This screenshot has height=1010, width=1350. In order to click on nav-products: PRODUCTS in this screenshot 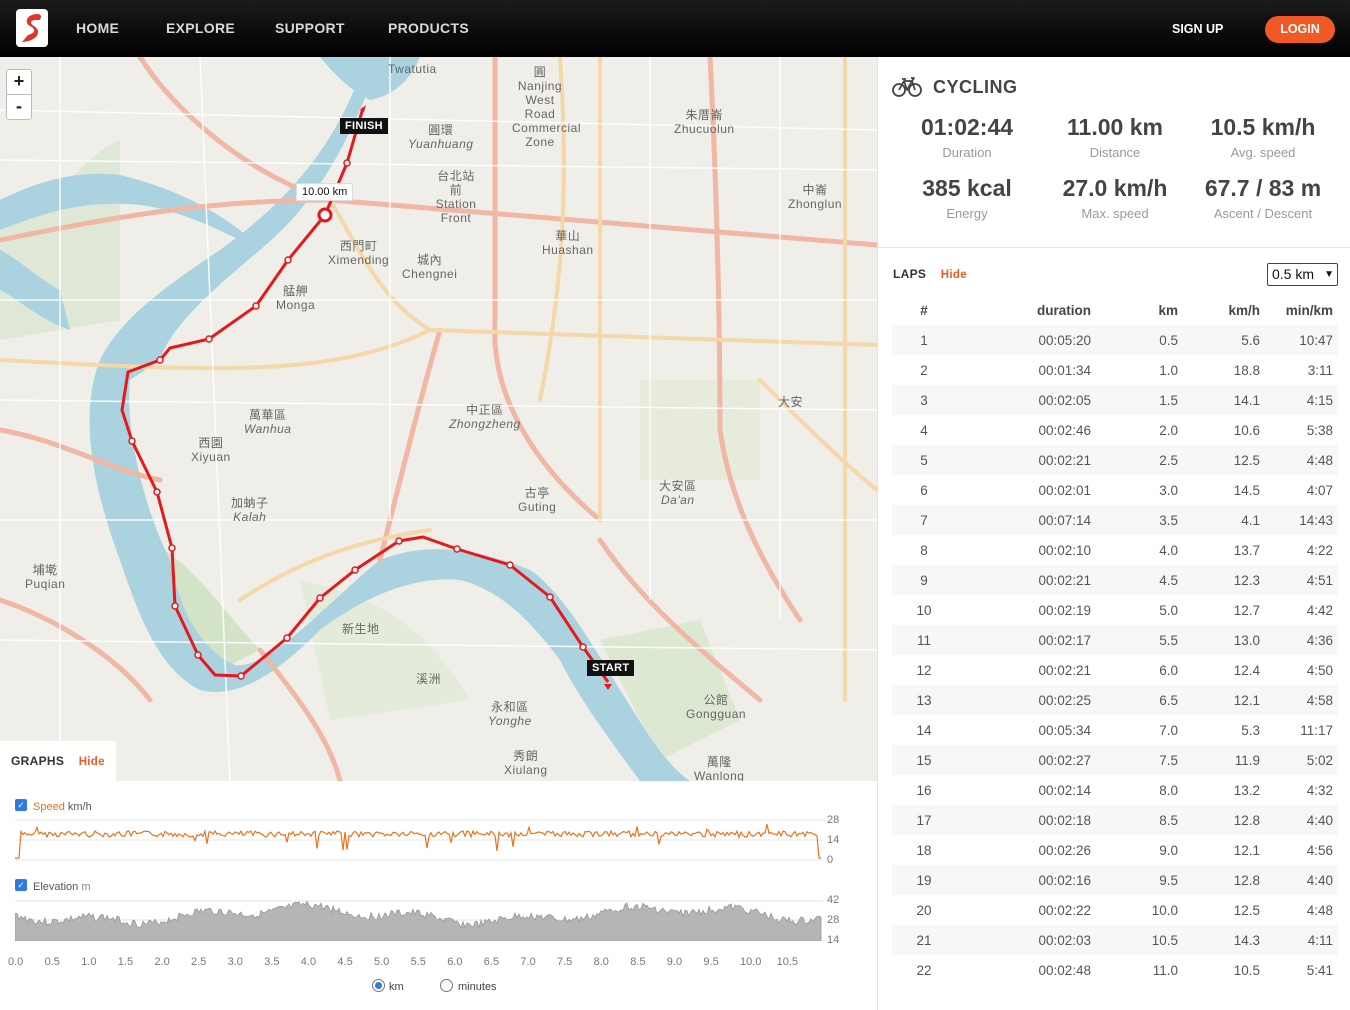, I will do `click(428, 28)`.